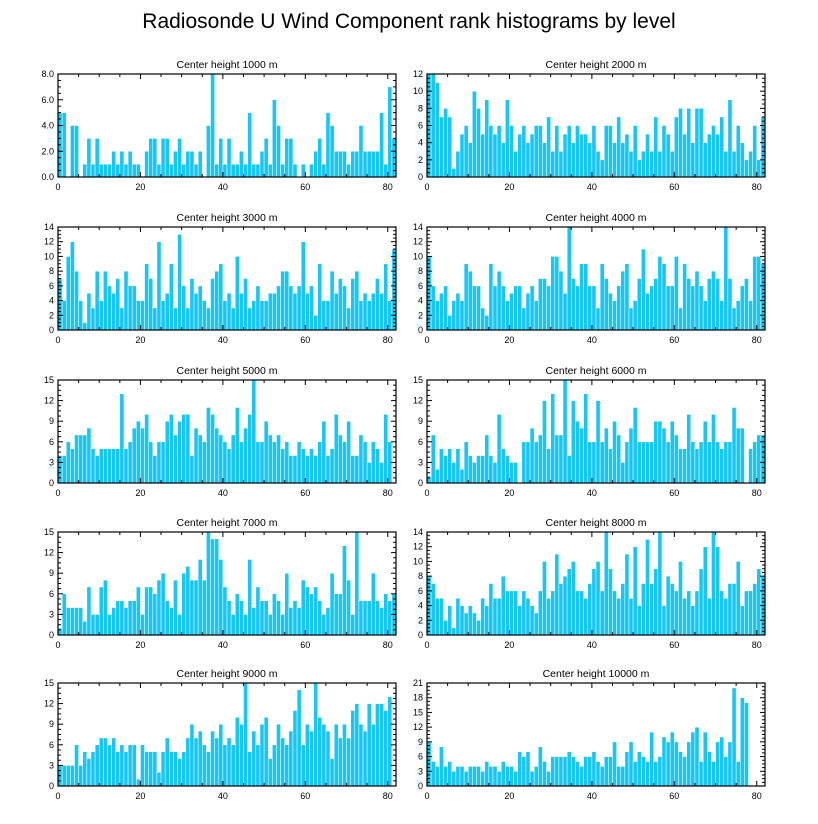 This screenshot has width=818, height=824. Describe the element at coordinates (420, 742) in the screenshot. I see `y-tick-label: 9` at that location.